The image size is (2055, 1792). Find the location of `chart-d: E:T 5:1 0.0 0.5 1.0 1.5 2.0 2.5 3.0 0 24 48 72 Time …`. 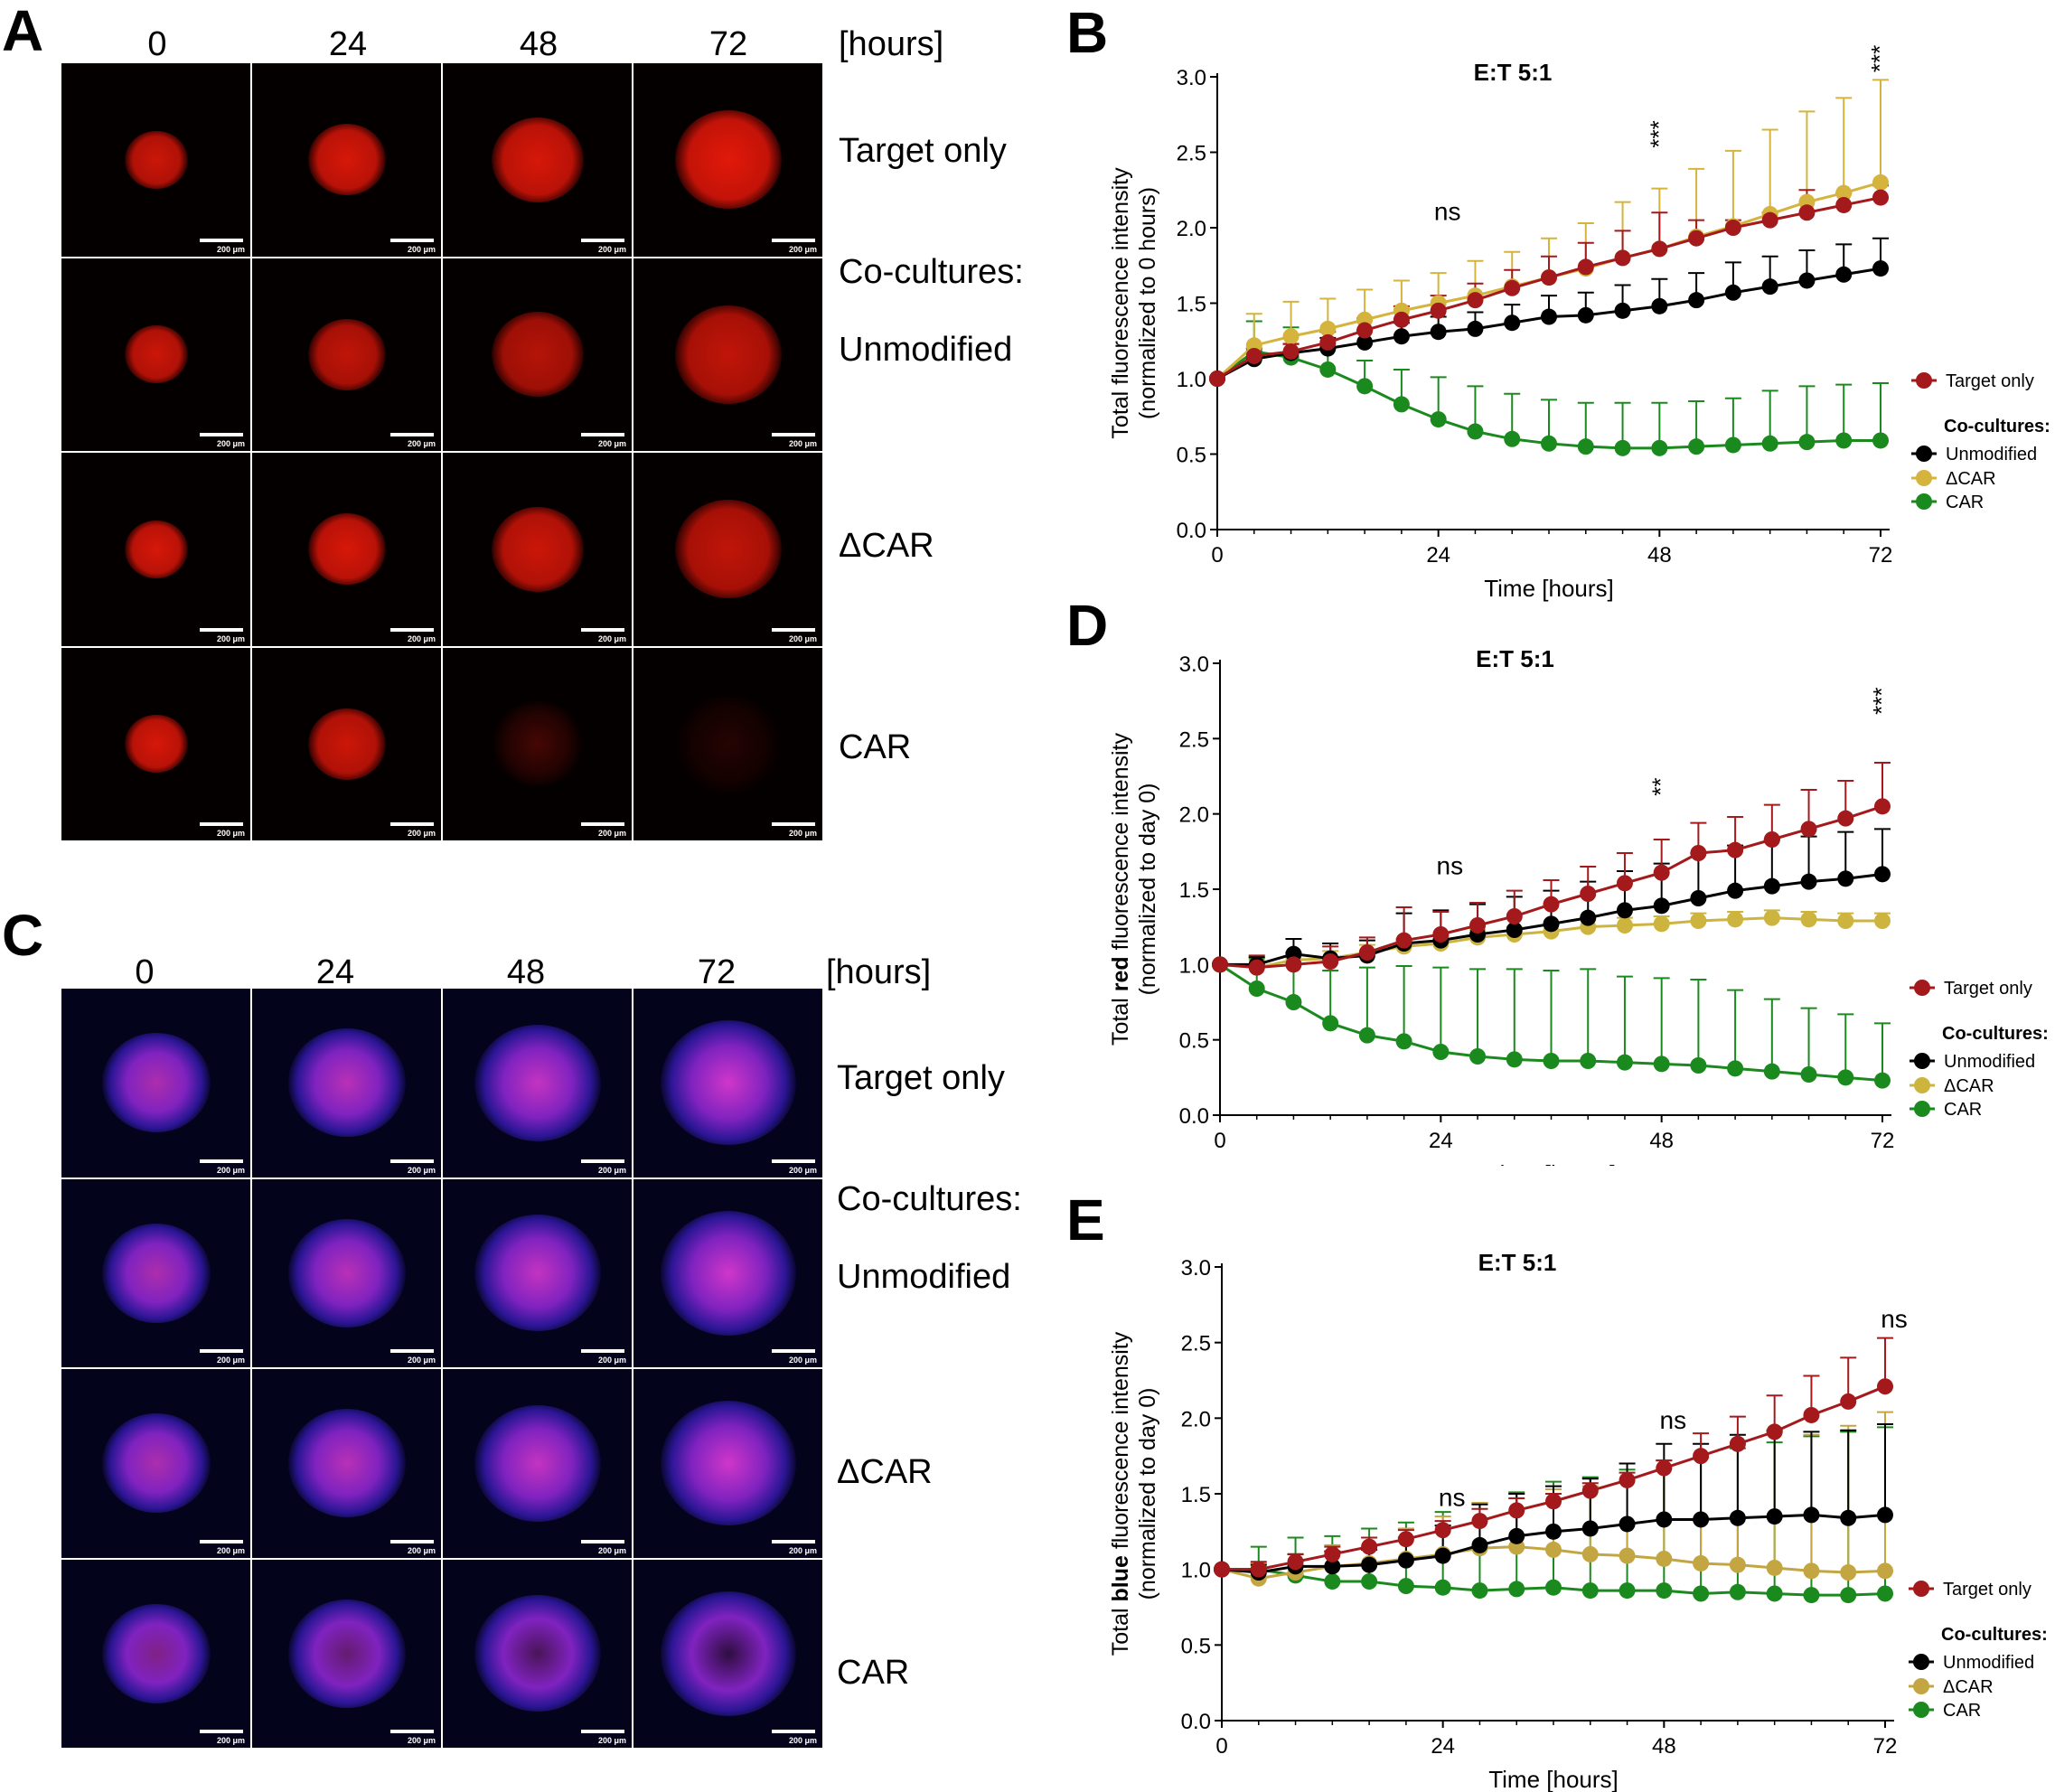

chart-d: E:T 5:1 0.0 0.5 1.0 1.5 2.0 2.5 3.0 0 24 48 72 Time … is located at coordinates (1578, 905).